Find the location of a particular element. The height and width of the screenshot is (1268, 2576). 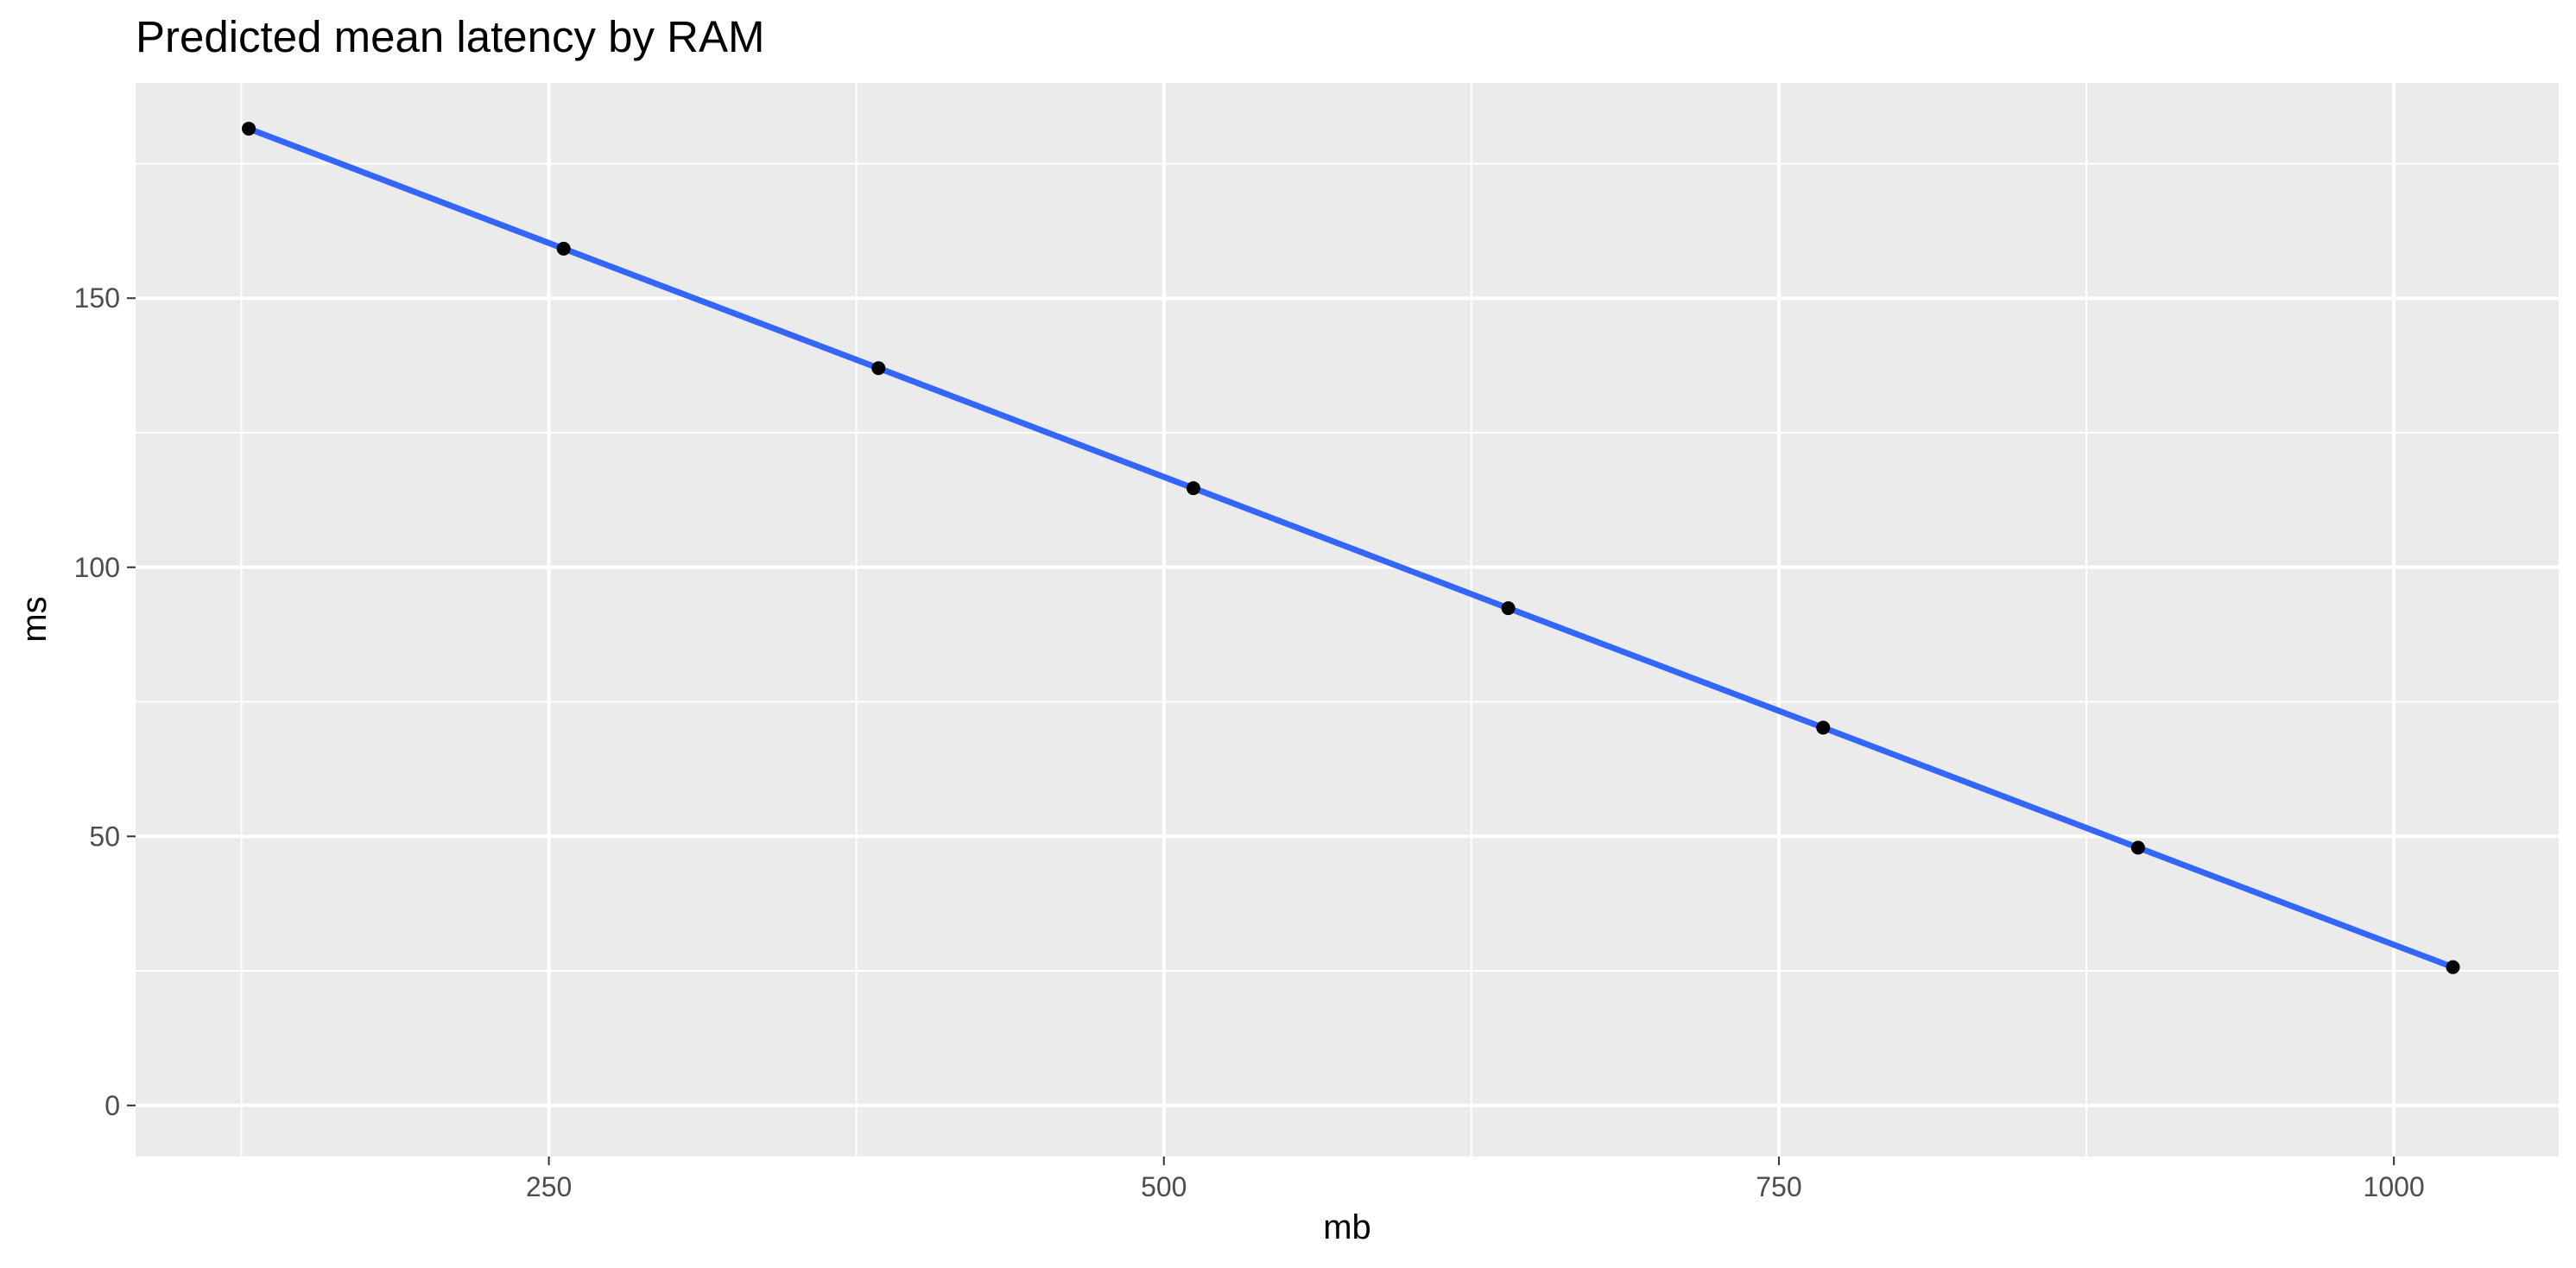

x-axis-label: mb is located at coordinates (1347, 1227).